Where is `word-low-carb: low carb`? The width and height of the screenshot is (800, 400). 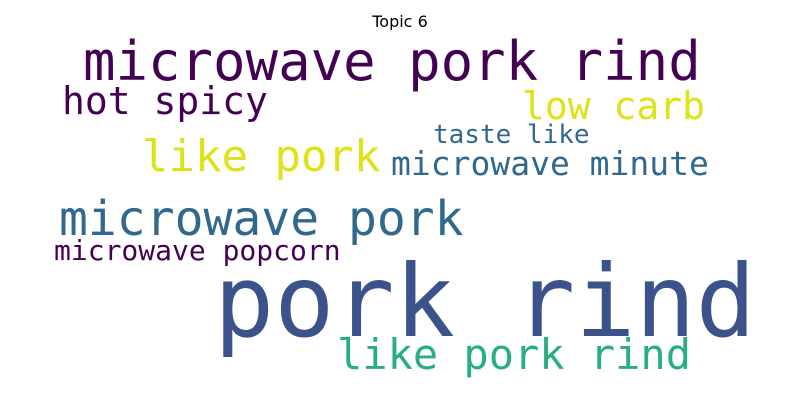 word-low-carb: low carb is located at coordinates (614, 106).